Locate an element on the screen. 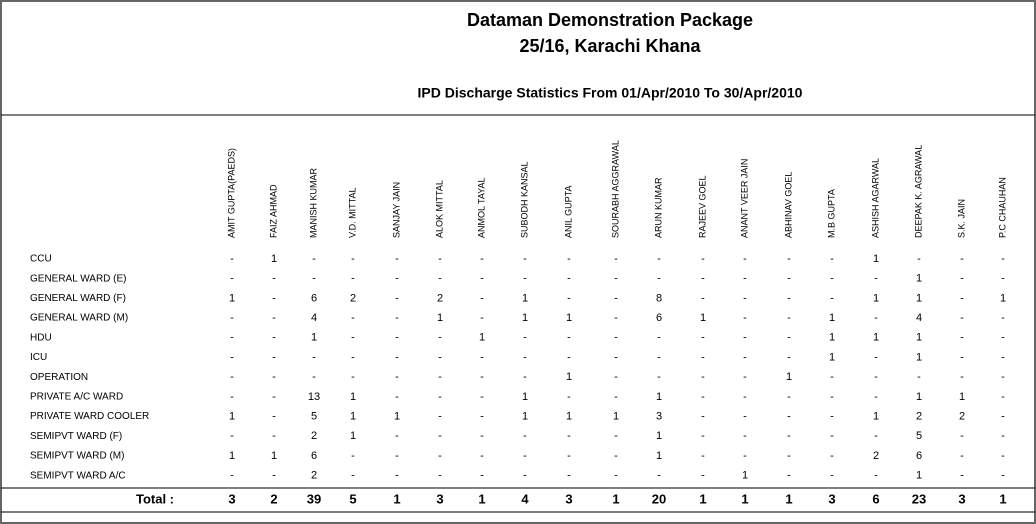 The image size is (1036, 524). row-label: PRIVATE WARD COOLER is located at coordinates (89, 416).